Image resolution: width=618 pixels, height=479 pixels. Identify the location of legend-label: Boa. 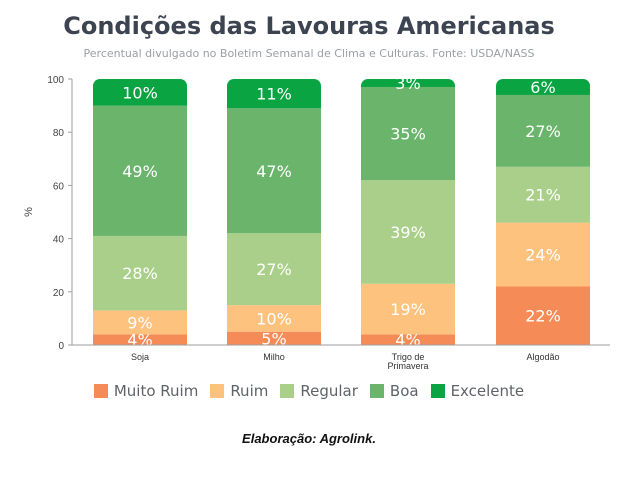
(404, 391).